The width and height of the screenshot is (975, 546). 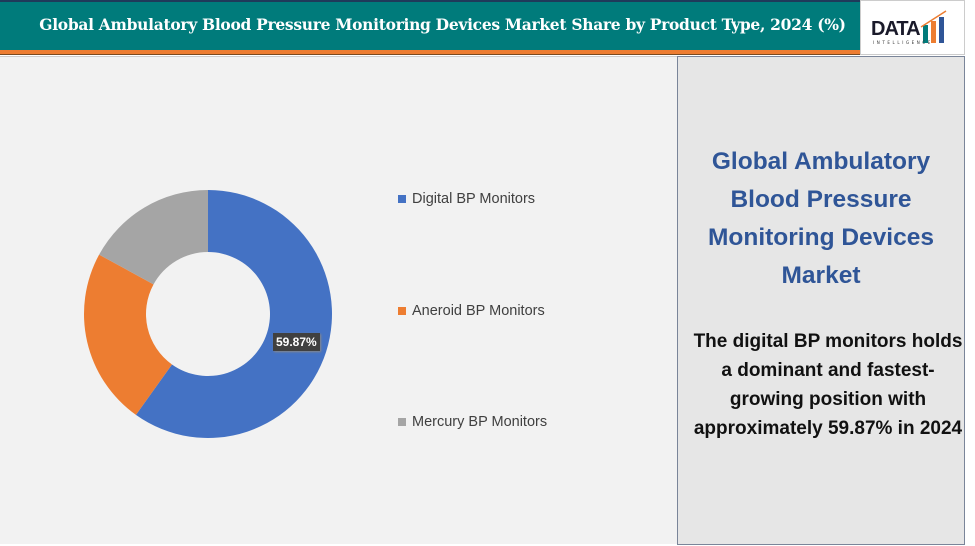 I want to click on legend-label: Mercury BP Monitors, so click(x=480, y=422).